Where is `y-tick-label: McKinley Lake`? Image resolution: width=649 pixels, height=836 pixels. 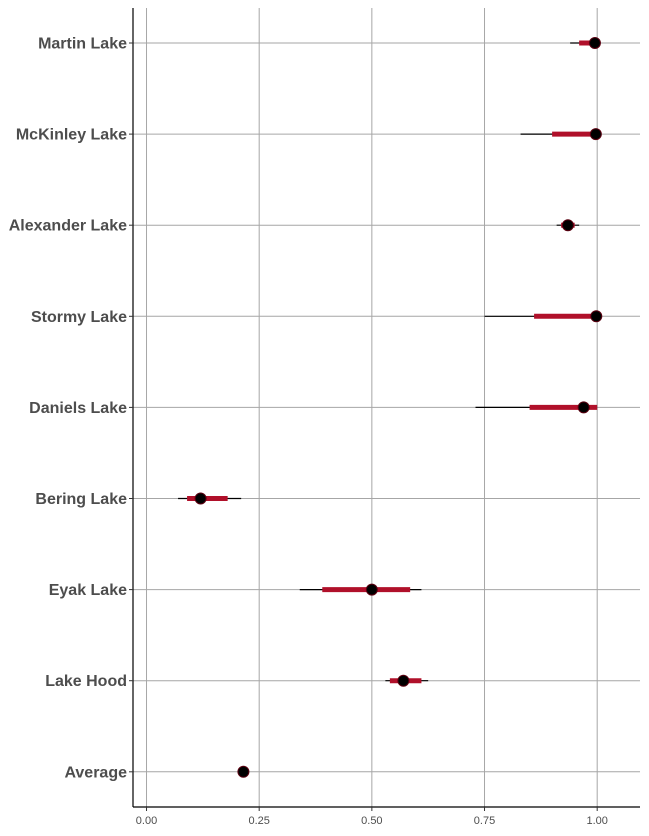 y-tick-label: McKinley Lake is located at coordinates (71, 135).